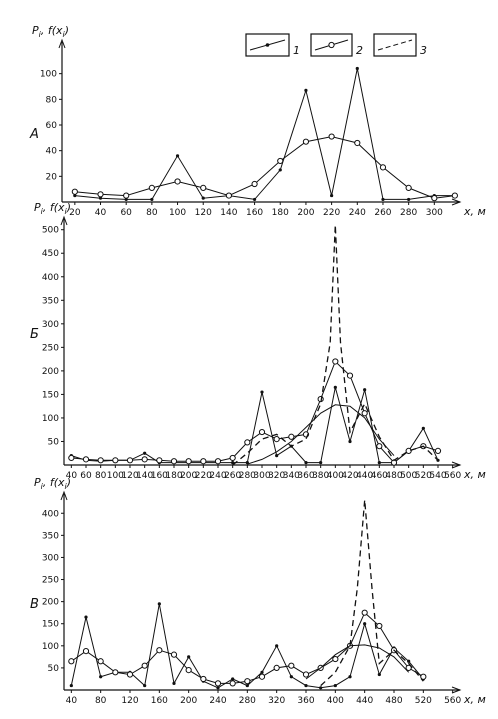  Describe the element at coordinates (50, 254) in the screenshot. I see `y-tick-label: 450` at that location.